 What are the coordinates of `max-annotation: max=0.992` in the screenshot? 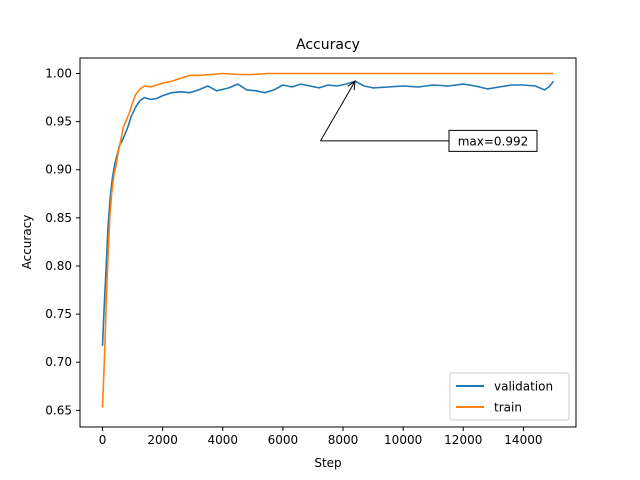 It's located at (429, 116).